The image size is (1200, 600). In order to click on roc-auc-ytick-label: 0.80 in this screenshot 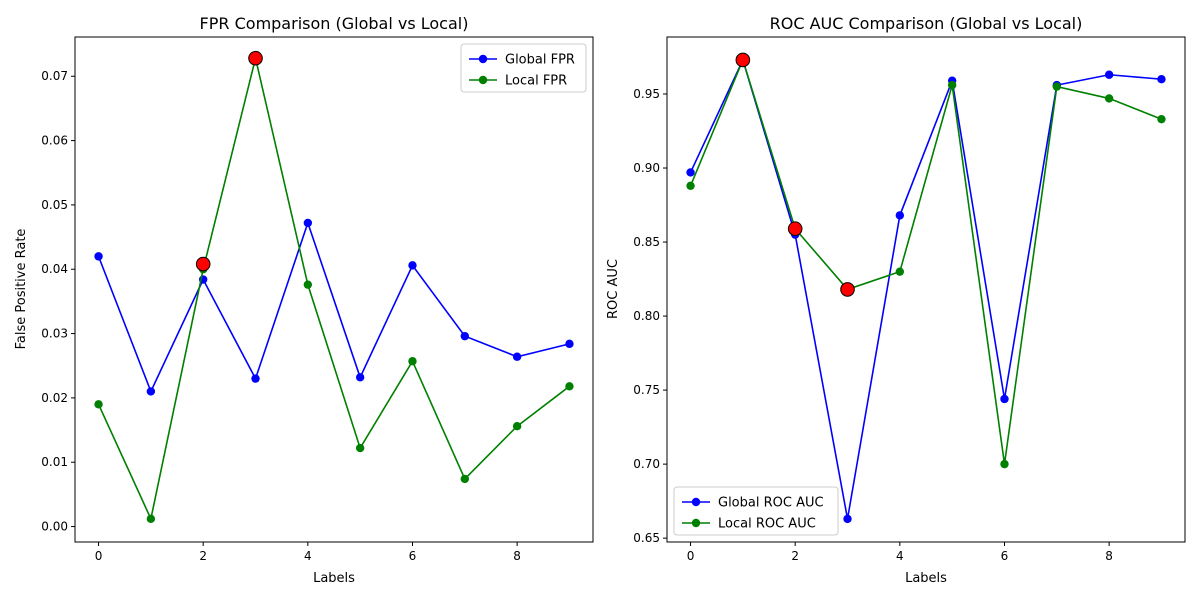, I will do `click(646, 316)`.